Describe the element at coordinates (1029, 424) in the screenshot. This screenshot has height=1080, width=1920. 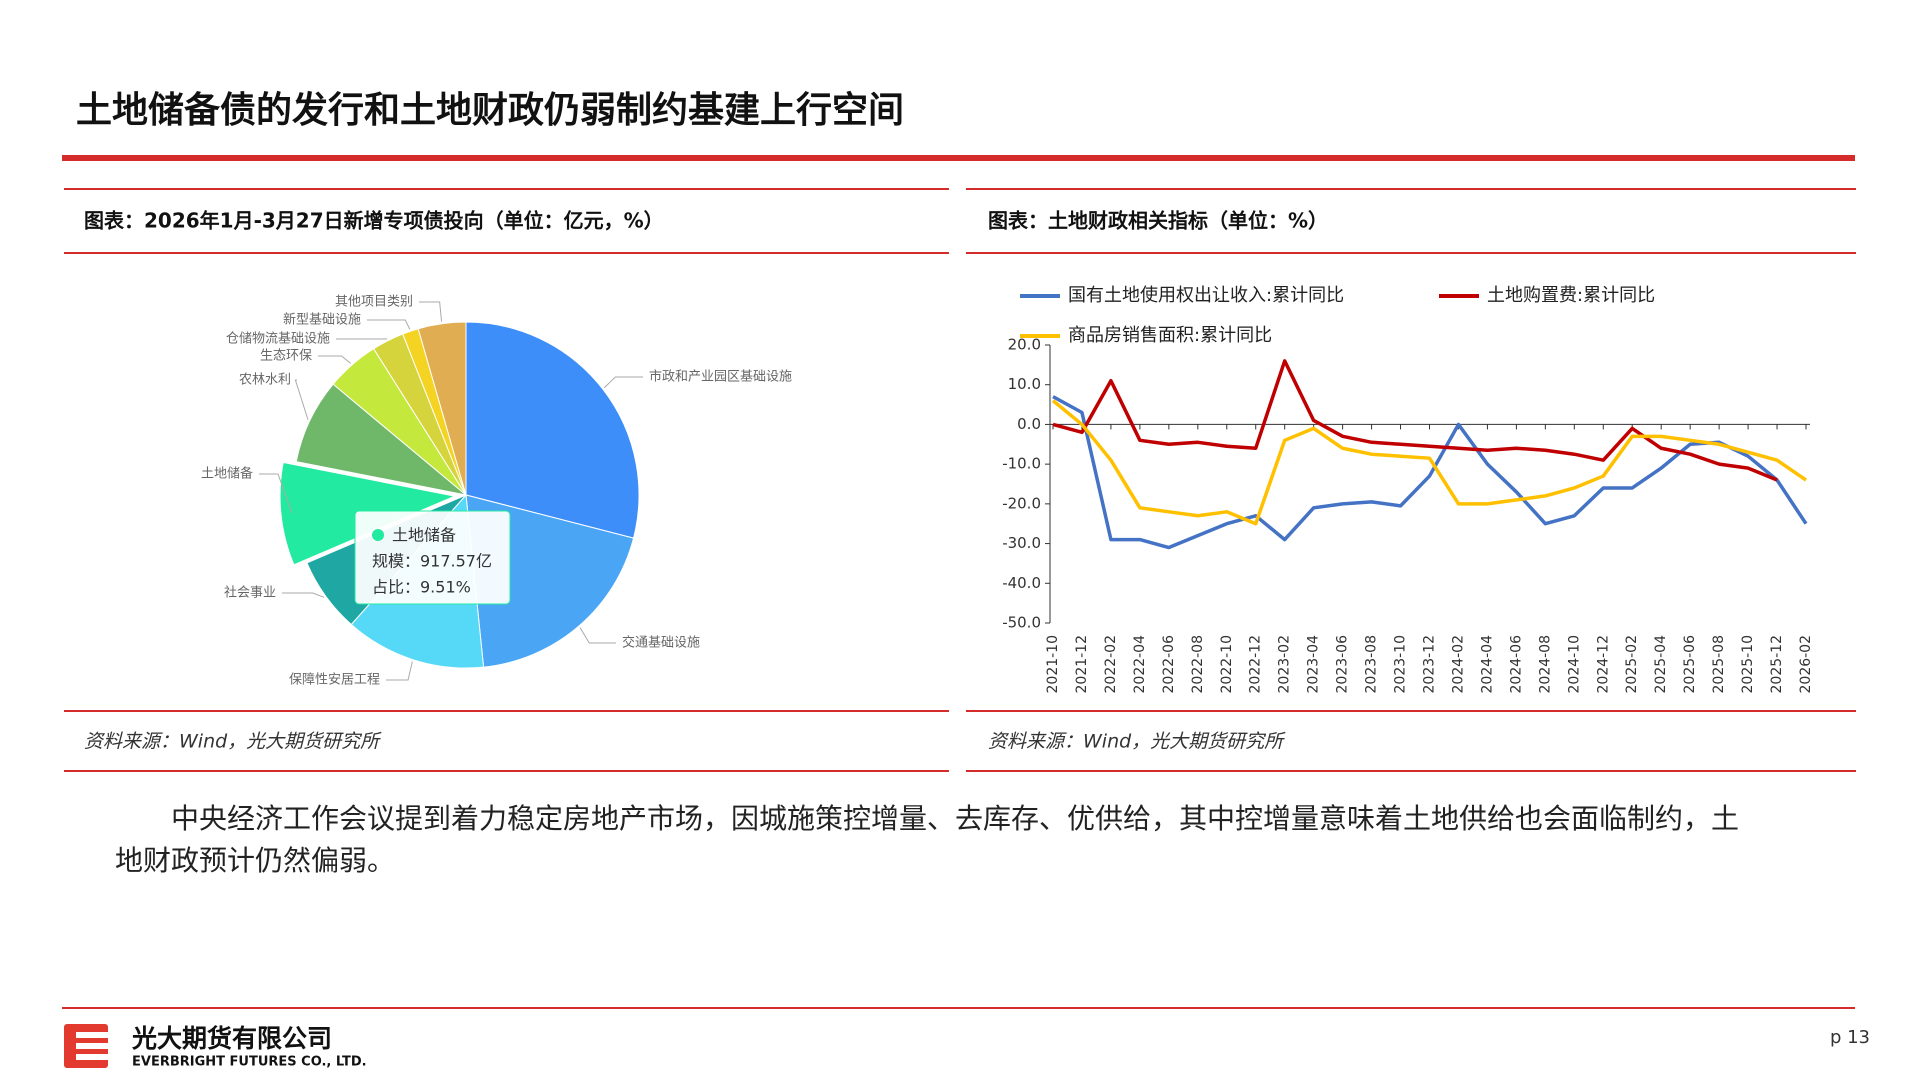
I see `y-tick-label: 0.0` at that location.